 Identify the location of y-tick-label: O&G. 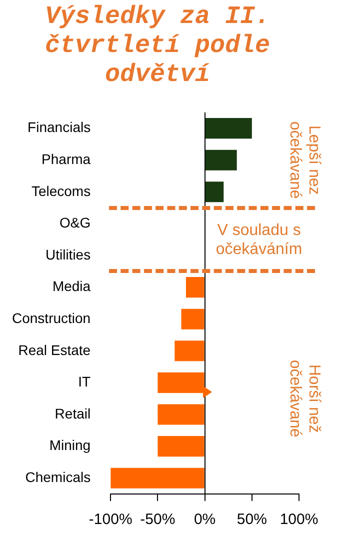
(75, 222).